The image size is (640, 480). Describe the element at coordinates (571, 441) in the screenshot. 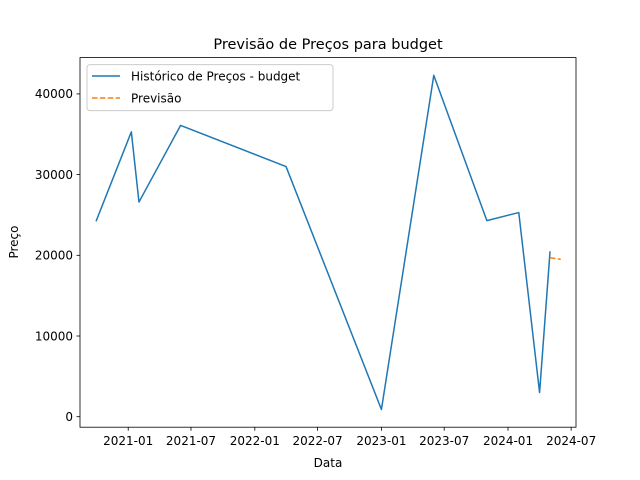

I see `x-tick-label: 2024-07` at that location.